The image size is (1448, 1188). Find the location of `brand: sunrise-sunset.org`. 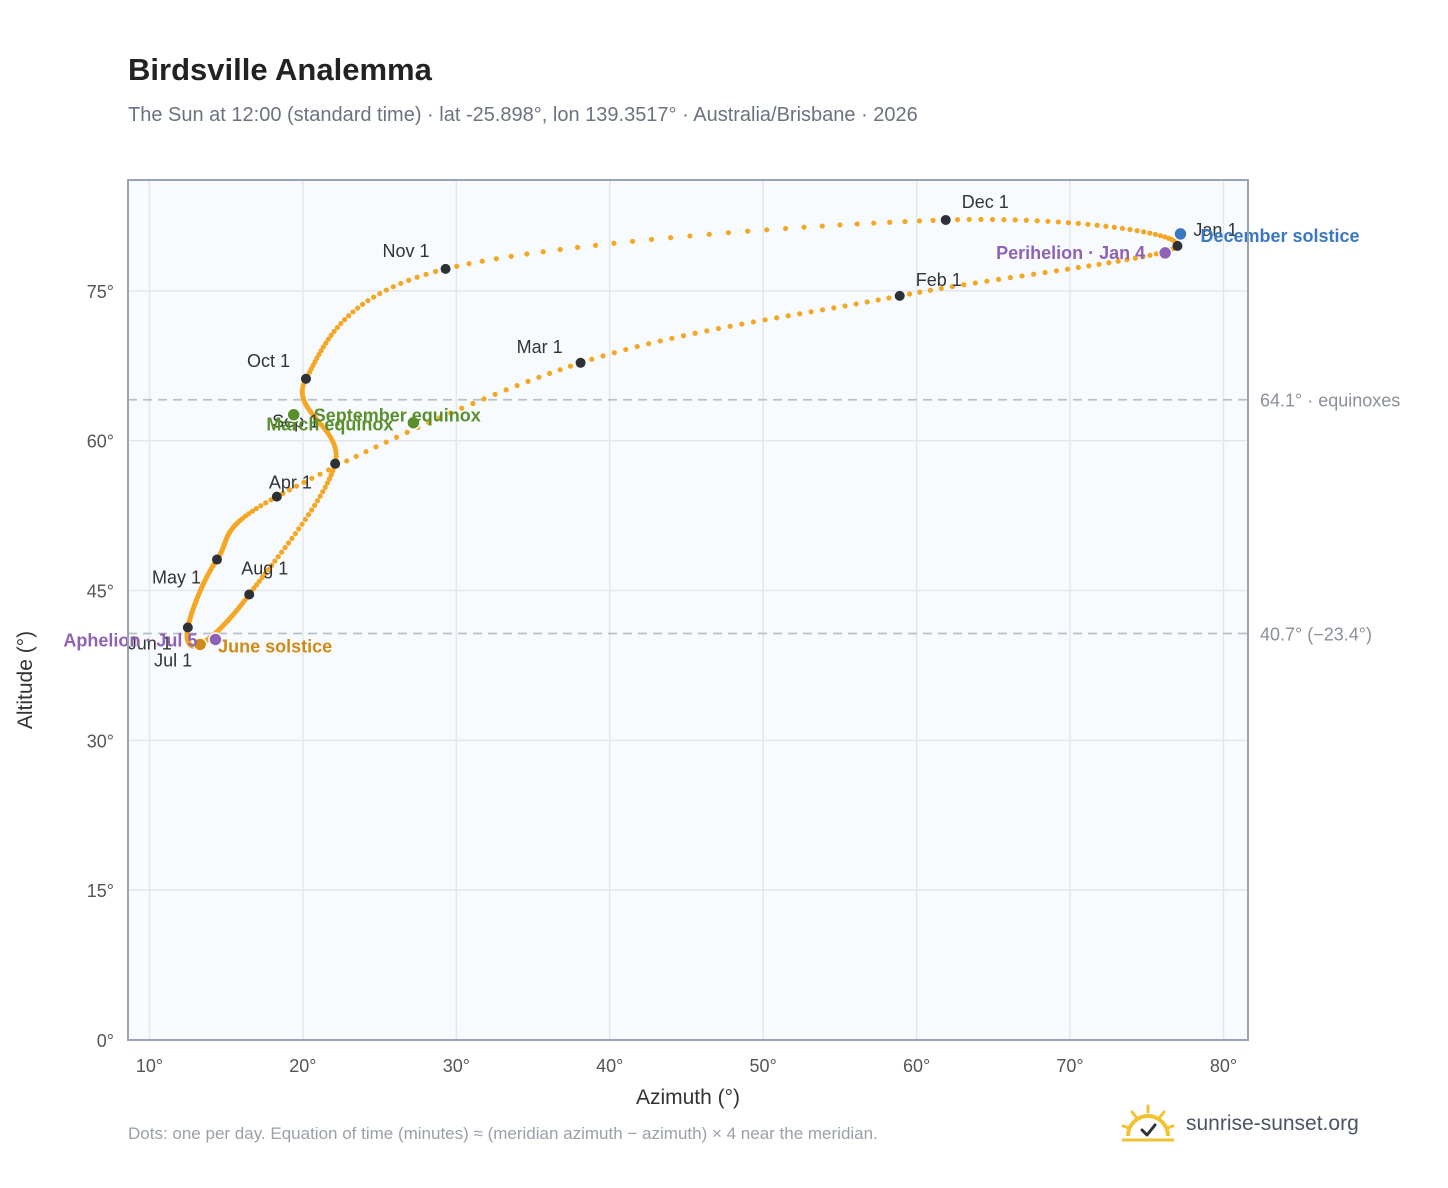

brand: sunrise-sunset.org is located at coordinates (1239, 1124).